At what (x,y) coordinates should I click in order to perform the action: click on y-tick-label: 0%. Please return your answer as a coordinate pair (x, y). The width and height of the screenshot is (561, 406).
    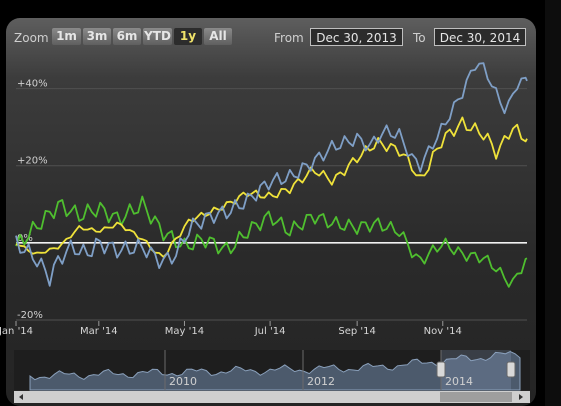
    Looking at the image, I should click on (25, 238).